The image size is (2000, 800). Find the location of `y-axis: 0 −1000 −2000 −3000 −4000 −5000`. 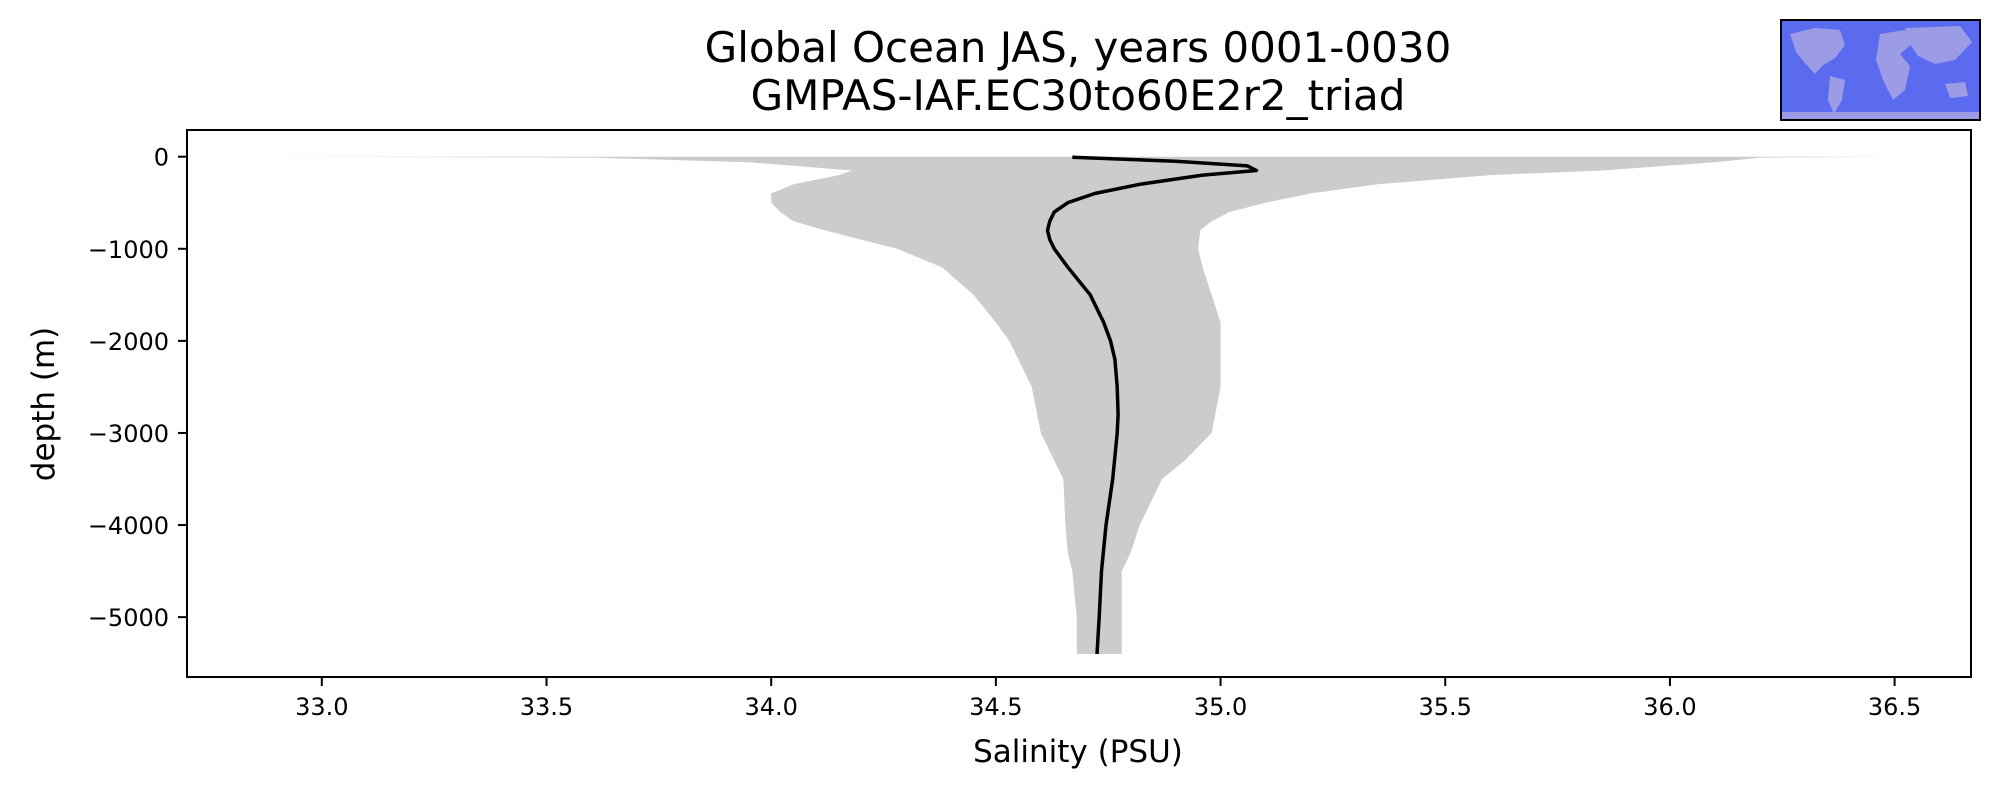

y-axis: 0 −1000 −2000 −3000 −4000 −5000 is located at coordinates (137, 388).